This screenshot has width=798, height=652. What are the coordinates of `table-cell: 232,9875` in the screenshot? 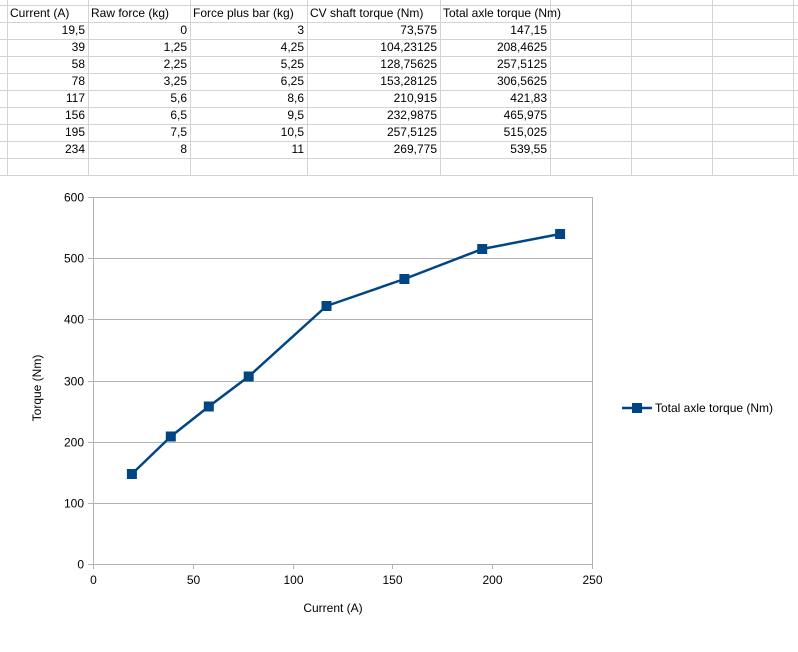 It's located at (373, 115).